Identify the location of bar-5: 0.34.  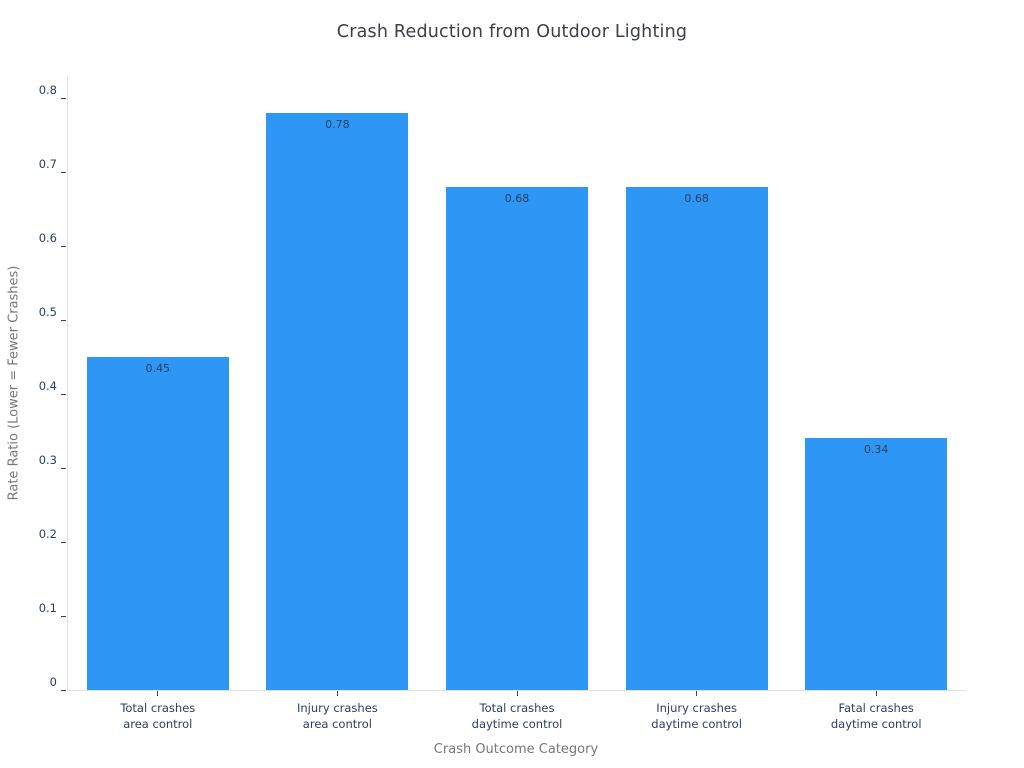
(876, 564).